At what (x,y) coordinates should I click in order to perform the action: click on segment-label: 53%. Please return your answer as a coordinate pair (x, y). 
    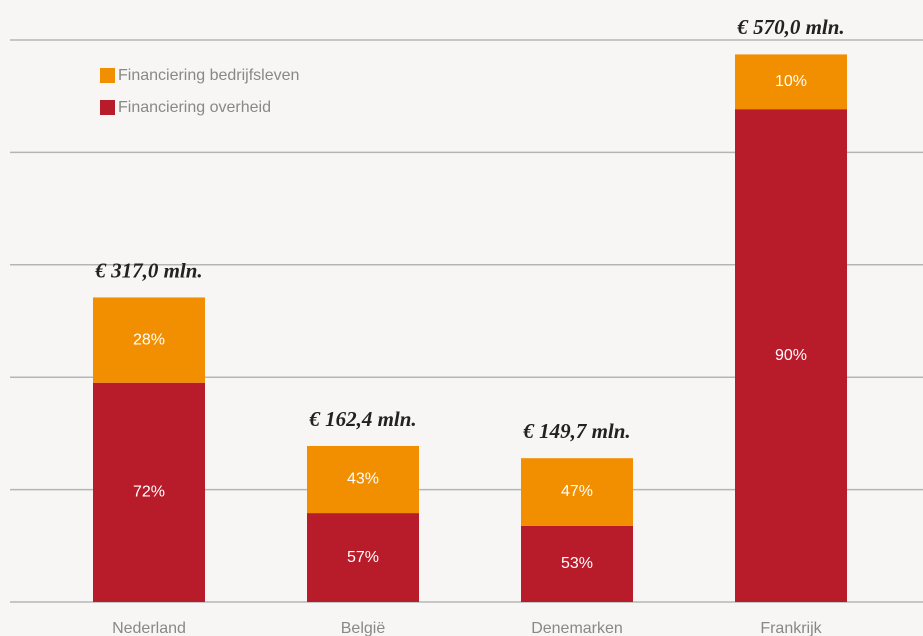
    Looking at the image, I should click on (577, 563).